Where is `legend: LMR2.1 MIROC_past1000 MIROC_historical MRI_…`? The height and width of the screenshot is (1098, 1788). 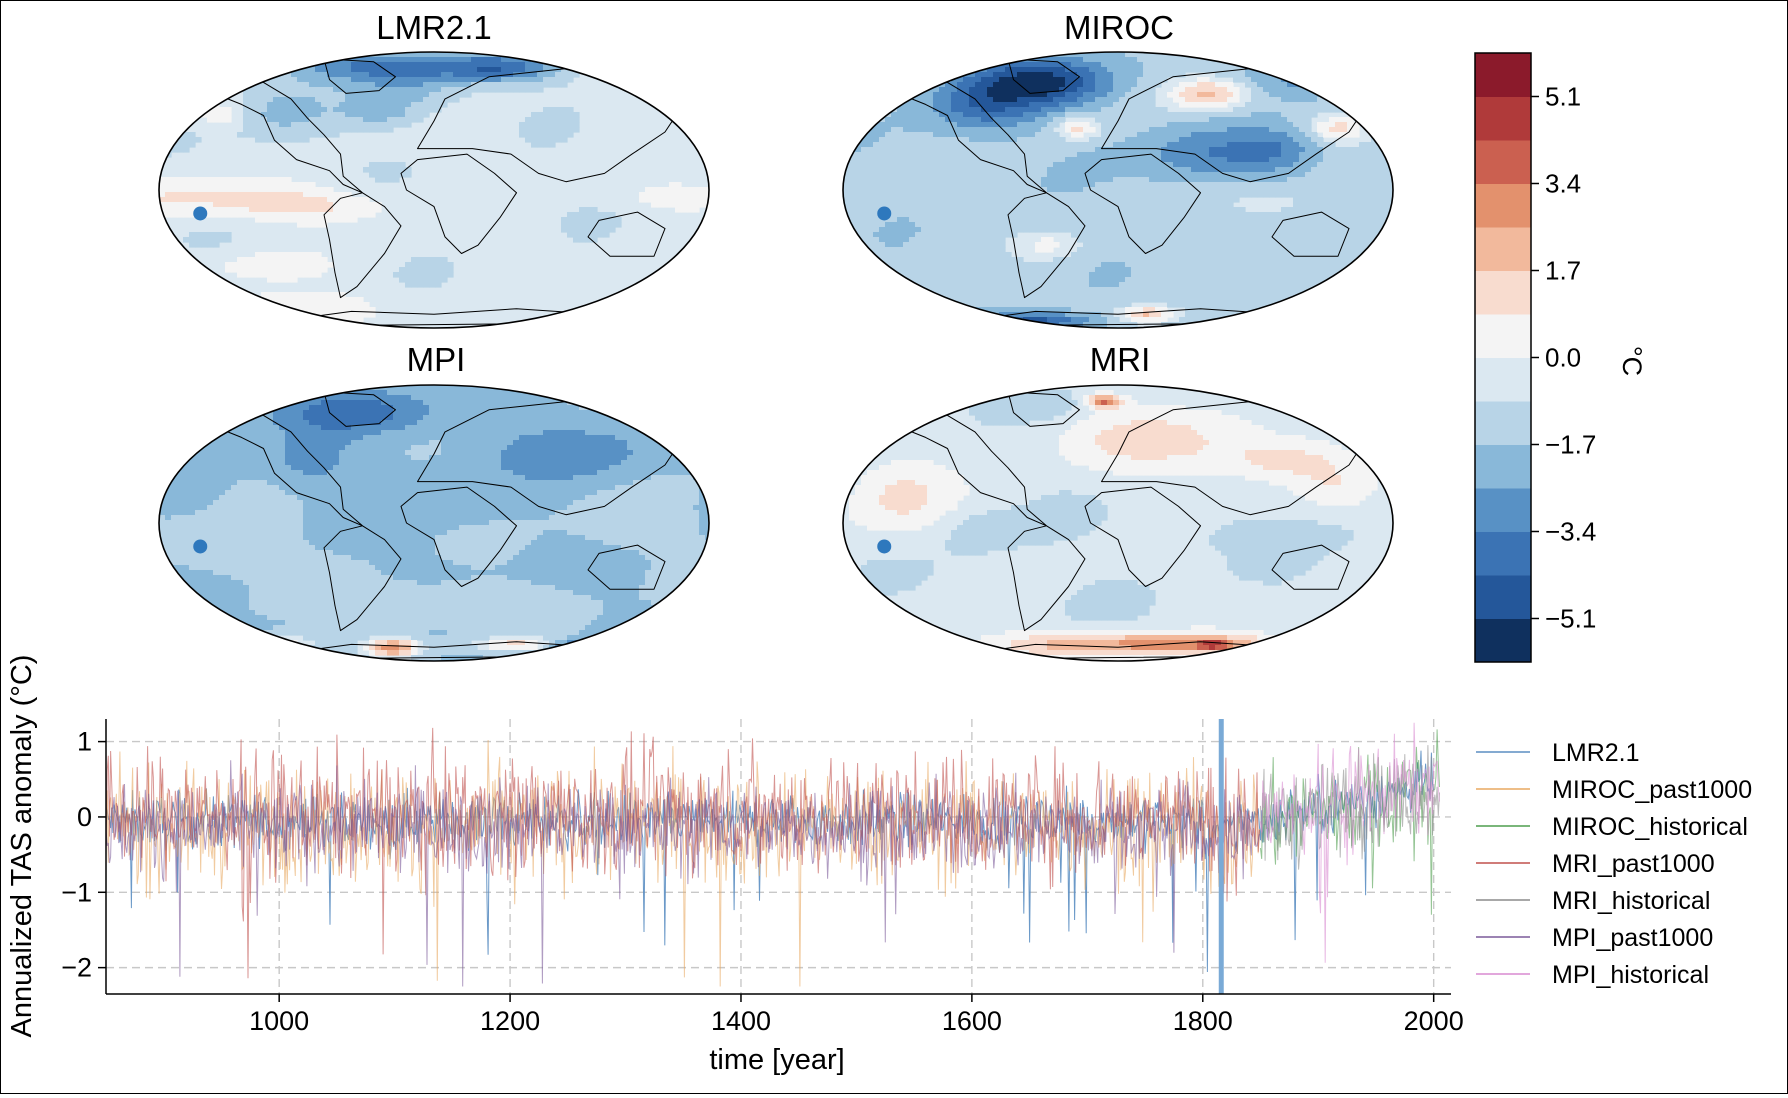
legend: LMR2.1 MIROC_past1000 MIROC_historical MRI_… is located at coordinates (1614, 864).